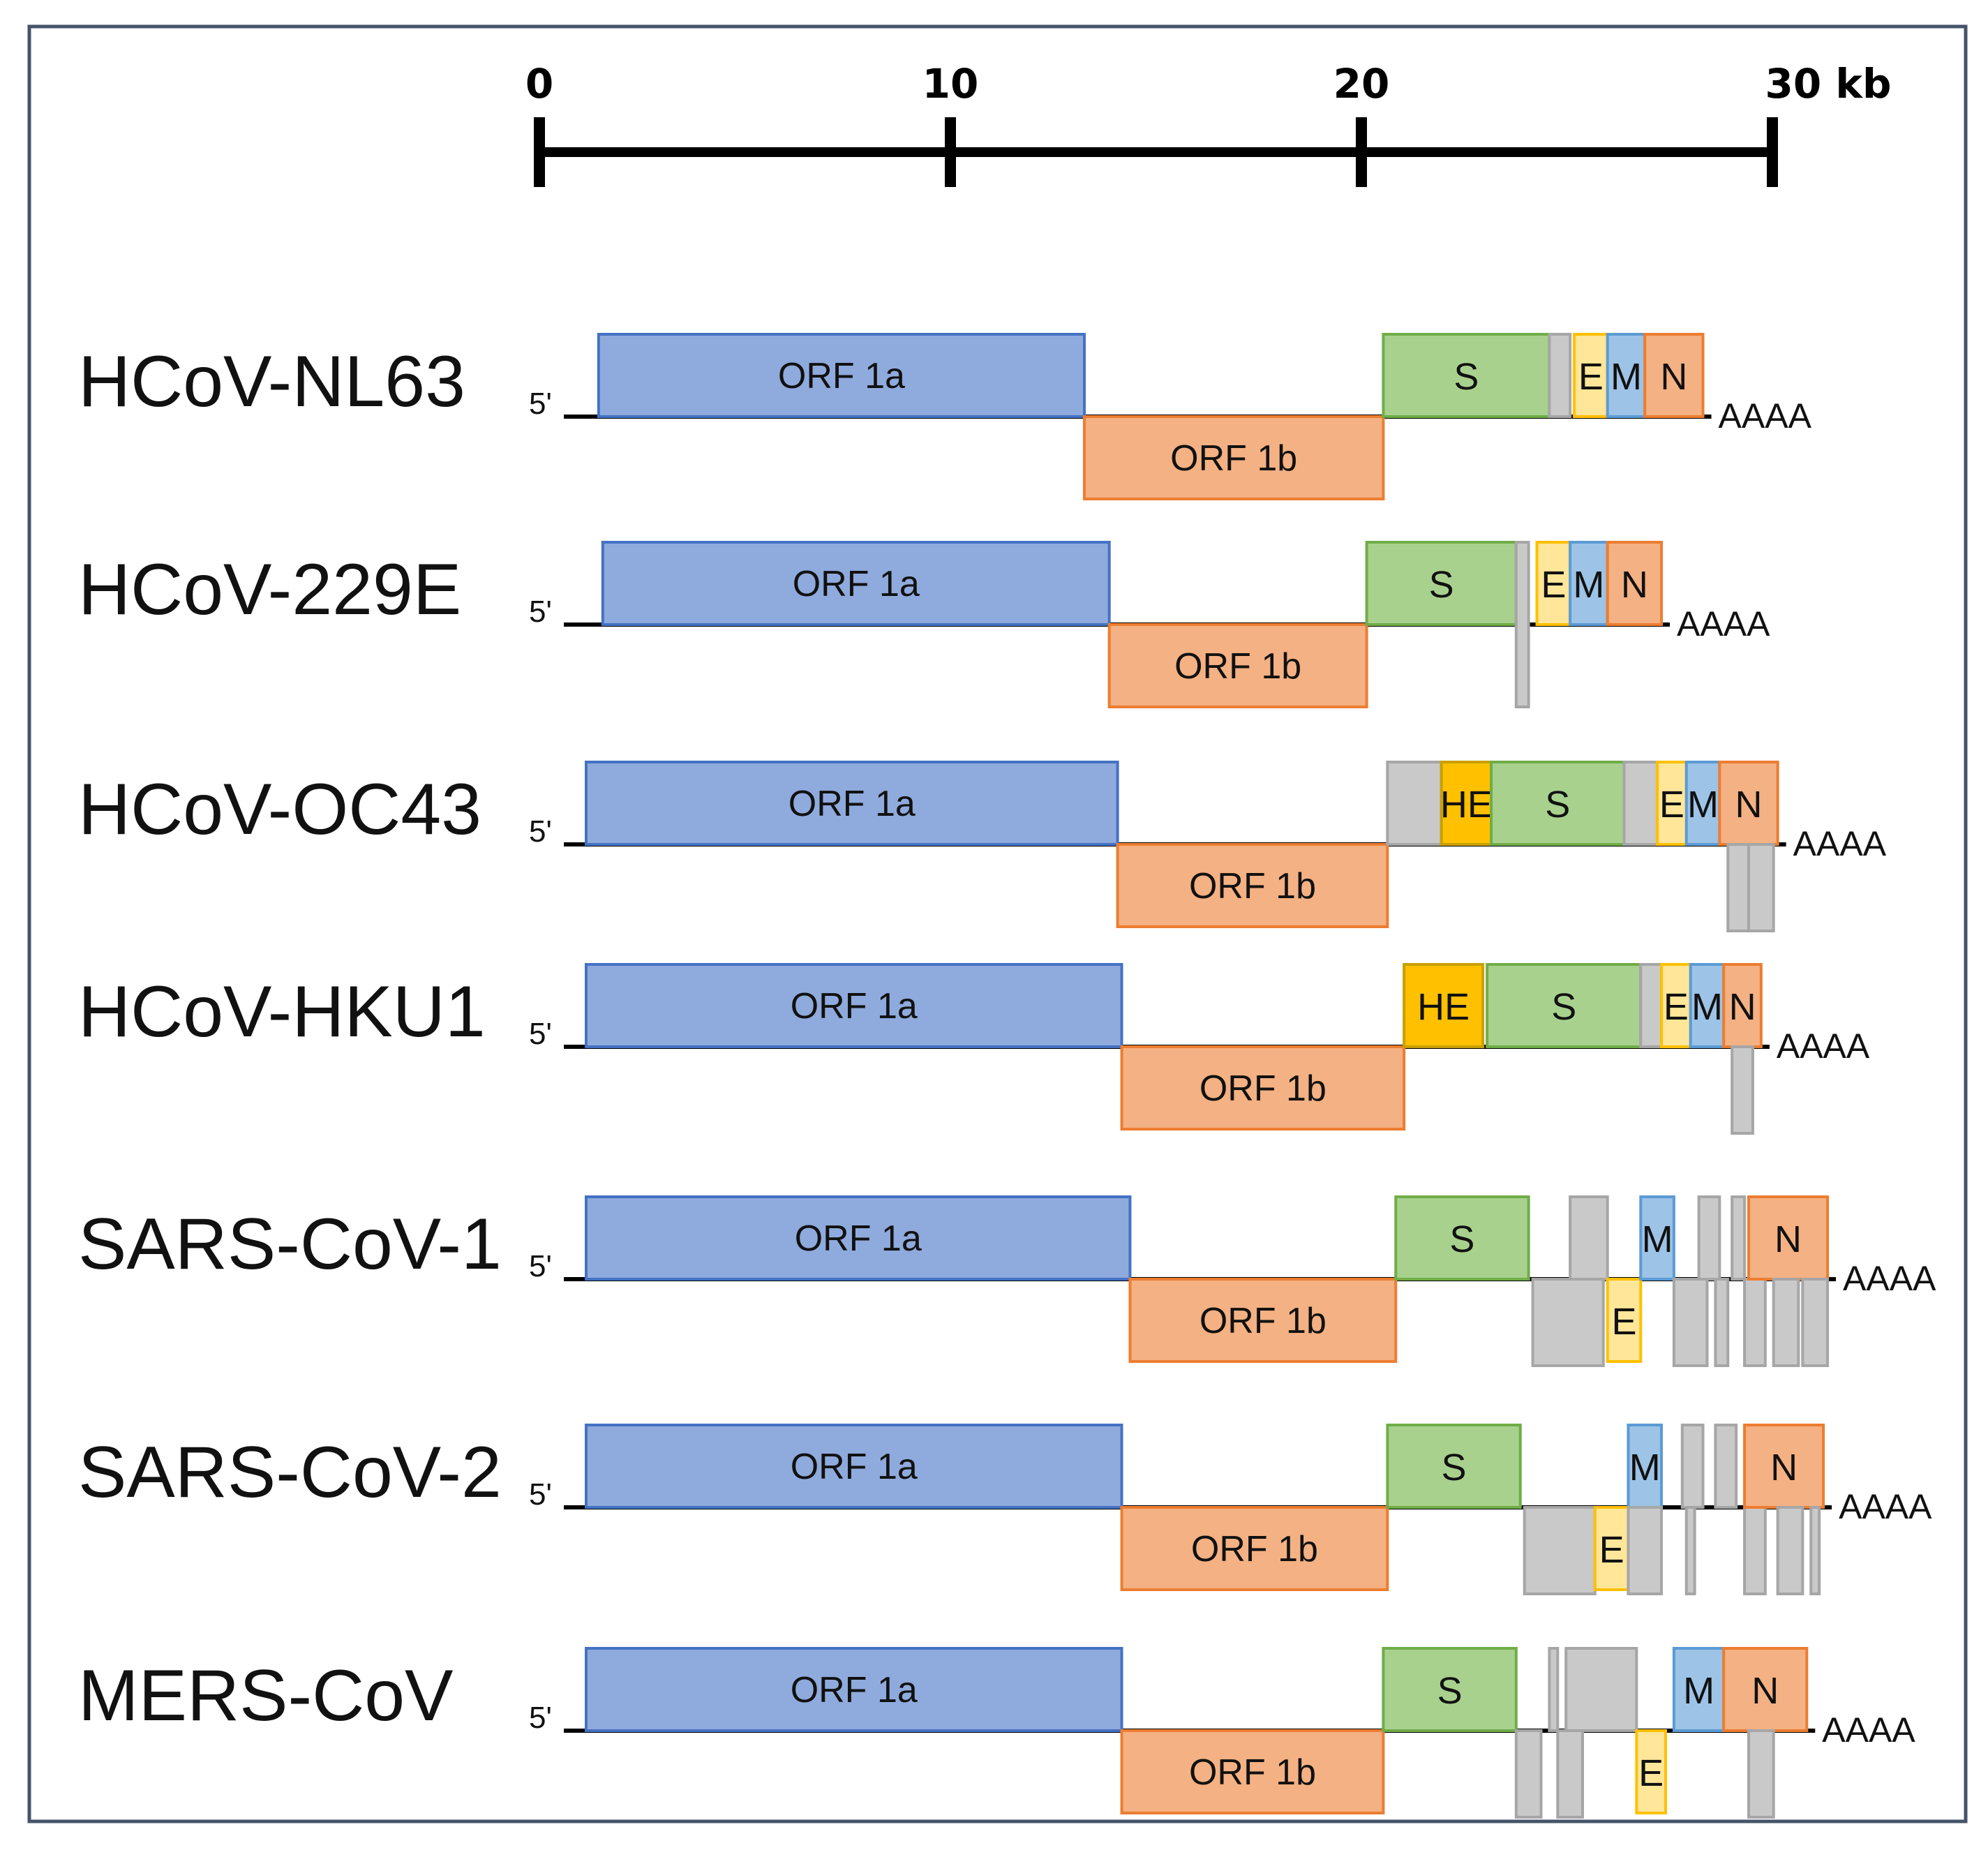  I want to click on scale-tick-label: 10, so click(950, 83).